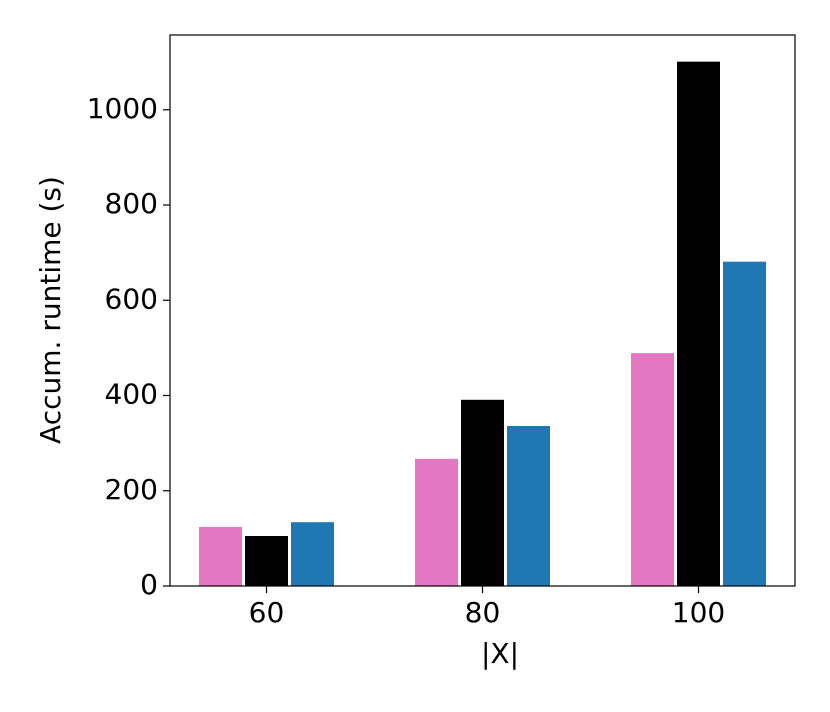  What do you see at coordinates (149, 584) in the screenshot?
I see `y-tick-label: 0` at bounding box center [149, 584].